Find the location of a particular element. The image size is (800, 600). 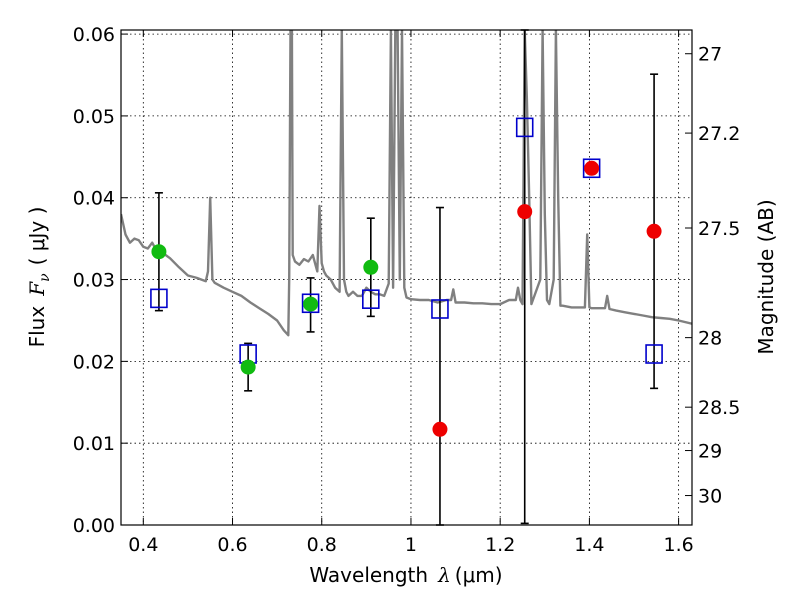

x-tick-label: 0.4 is located at coordinates (143, 545).